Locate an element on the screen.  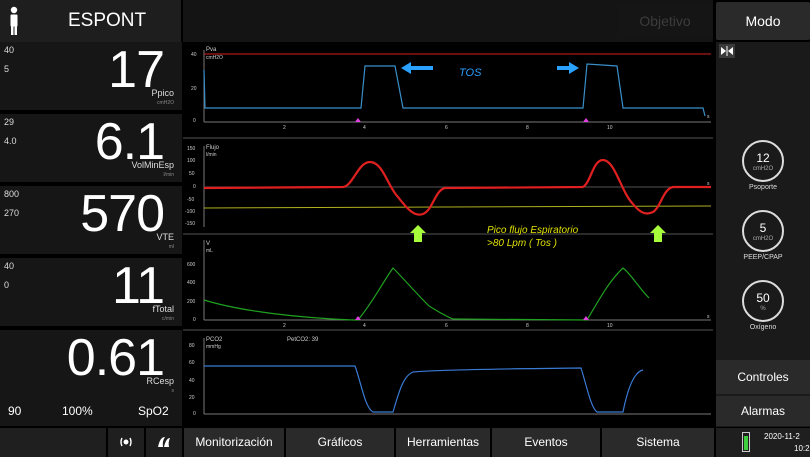
tos-arrow-left is located at coordinates (417, 68).